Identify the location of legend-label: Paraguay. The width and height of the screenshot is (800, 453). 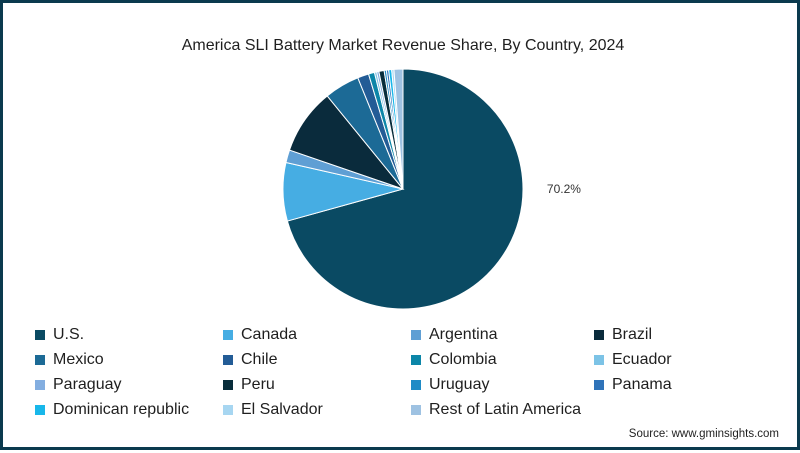
(87, 384).